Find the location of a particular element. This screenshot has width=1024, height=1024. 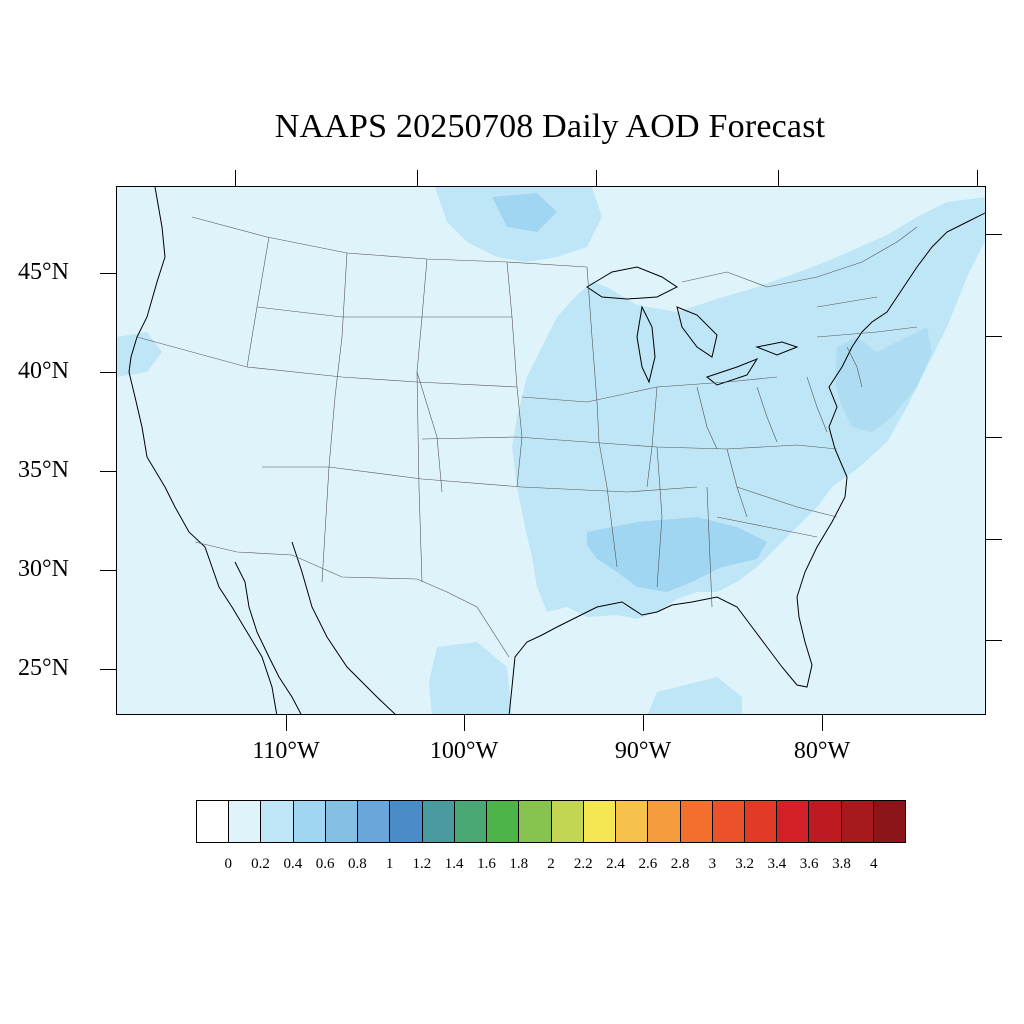

lat-label: 25°N is located at coordinates (43, 668).